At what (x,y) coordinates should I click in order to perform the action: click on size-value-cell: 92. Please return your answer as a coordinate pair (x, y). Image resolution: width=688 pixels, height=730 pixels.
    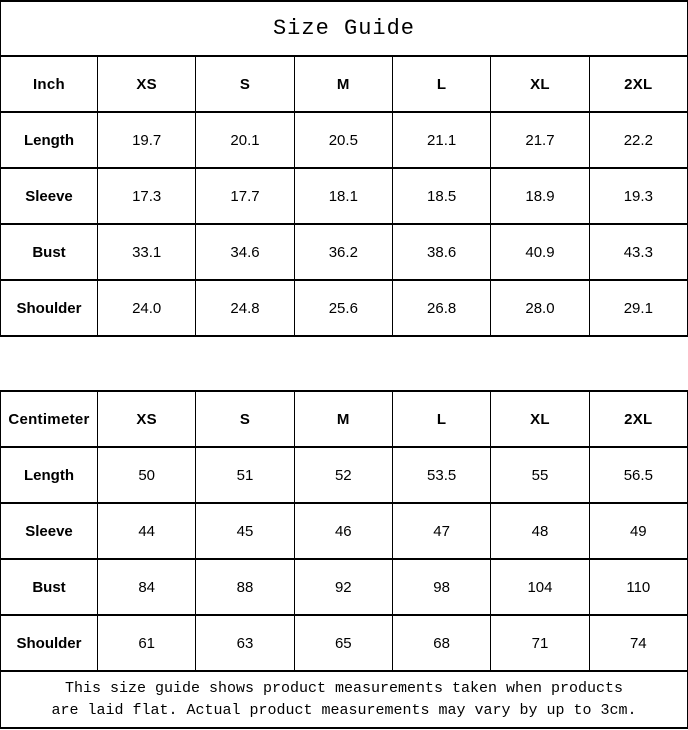
    Looking at the image, I should click on (343, 587).